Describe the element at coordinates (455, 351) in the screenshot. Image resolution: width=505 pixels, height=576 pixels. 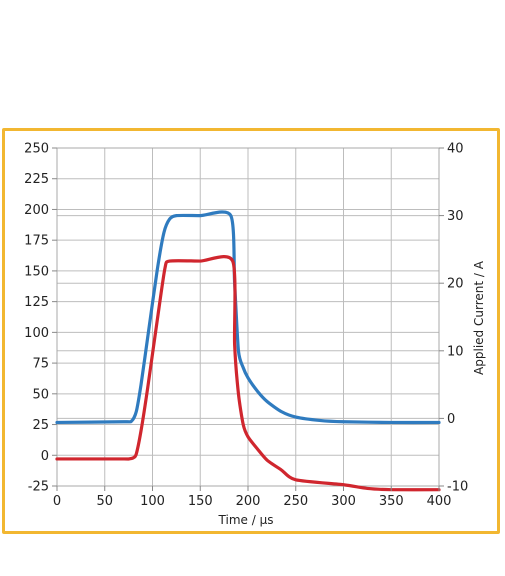
I see `right-tick-label: 10` at that location.